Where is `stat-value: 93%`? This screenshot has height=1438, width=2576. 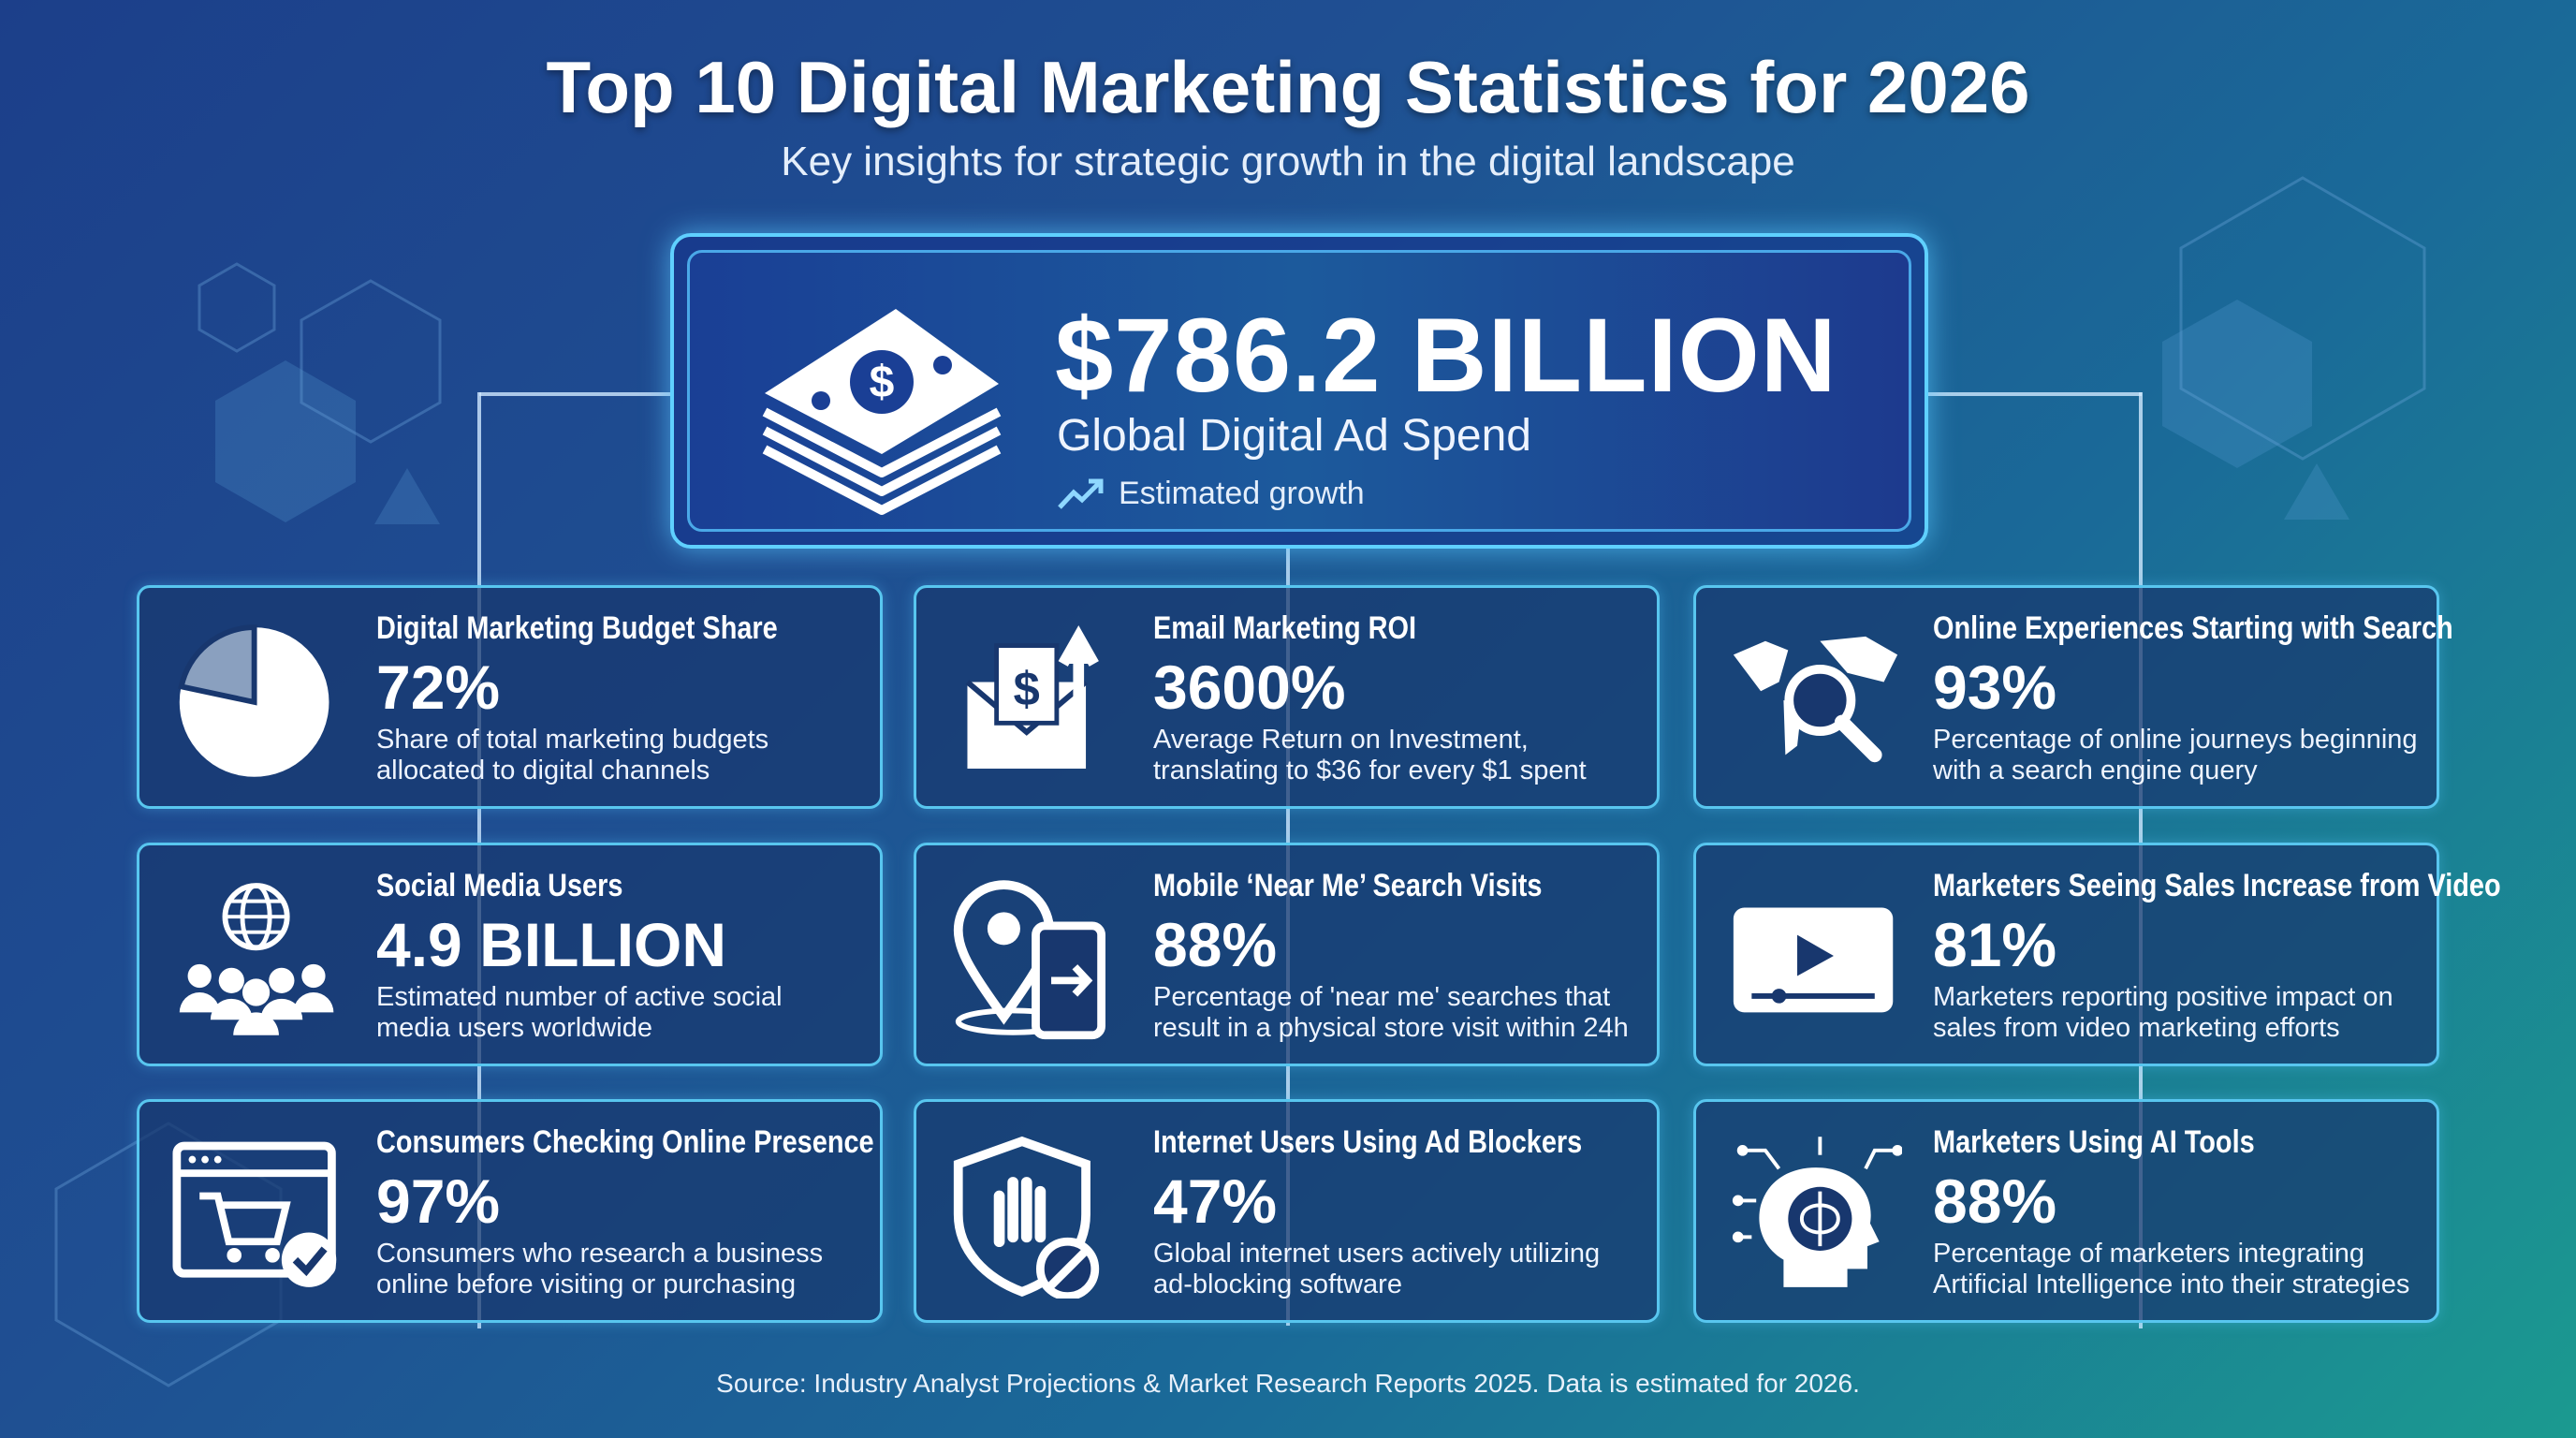 stat-value: 93% is located at coordinates (1995, 687).